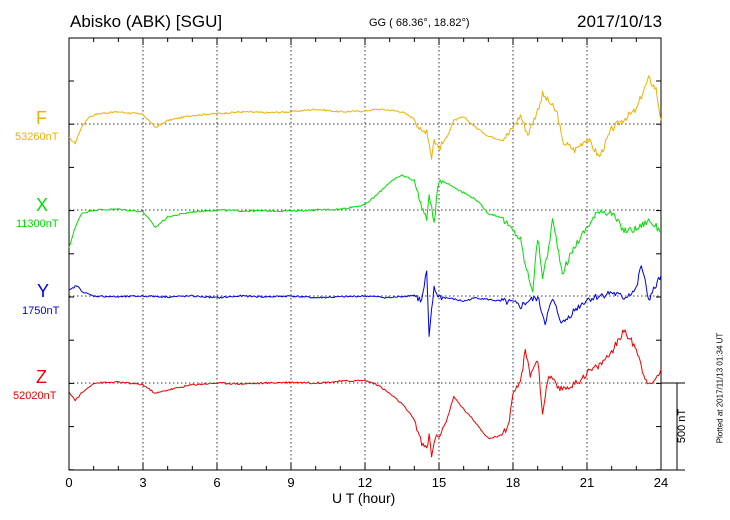 The height and width of the screenshot is (520, 730). What do you see at coordinates (41, 311) in the screenshot?
I see `series-baseline-y: 1750nT` at bounding box center [41, 311].